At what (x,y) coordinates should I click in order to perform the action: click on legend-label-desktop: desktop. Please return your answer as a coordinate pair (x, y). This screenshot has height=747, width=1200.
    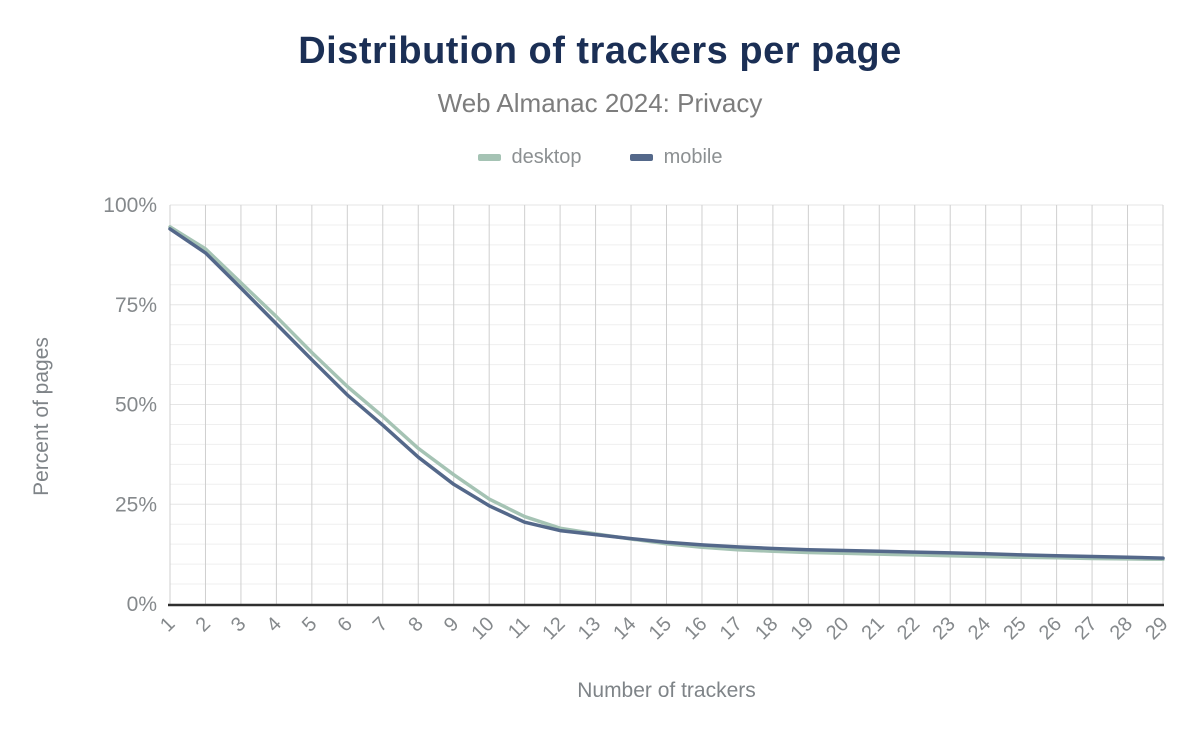
    Looking at the image, I should click on (546, 157).